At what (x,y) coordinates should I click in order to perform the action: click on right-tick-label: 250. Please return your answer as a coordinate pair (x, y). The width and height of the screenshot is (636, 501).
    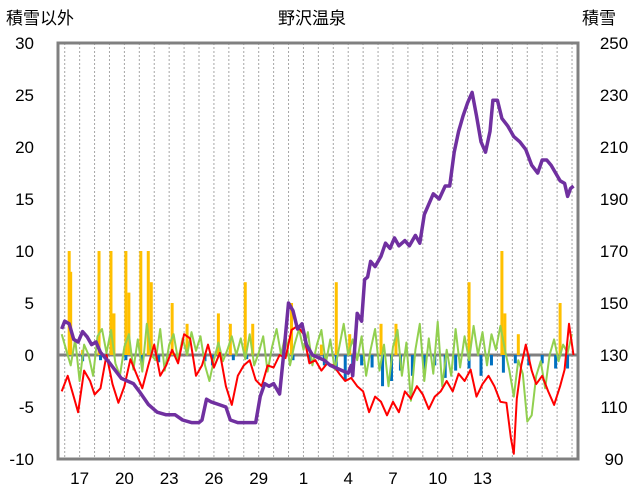
    Looking at the image, I should click on (614, 43).